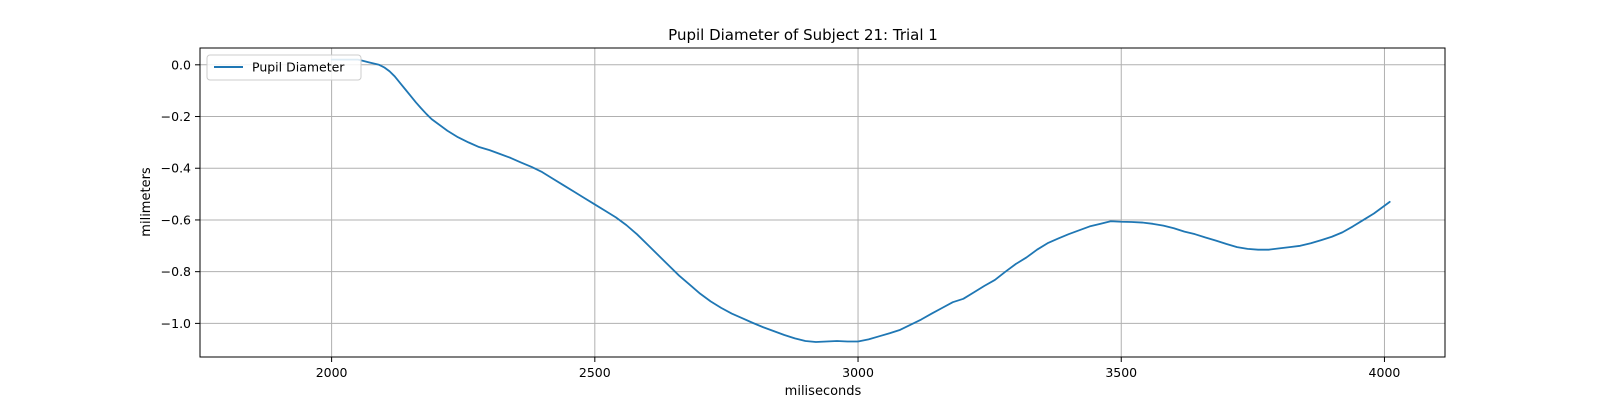  I want to click on x-tick-label: 2000, so click(332, 372).